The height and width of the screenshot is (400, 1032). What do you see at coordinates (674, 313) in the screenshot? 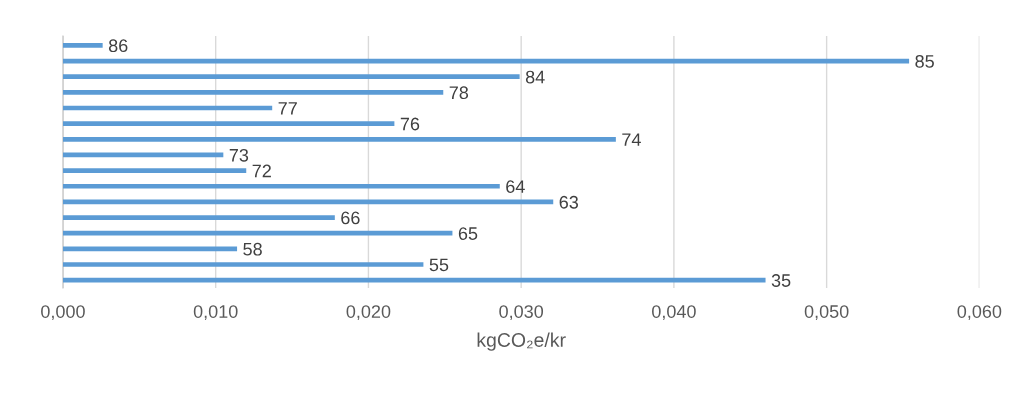
I see `x-tick-label: 0,040` at bounding box center [674, 313].